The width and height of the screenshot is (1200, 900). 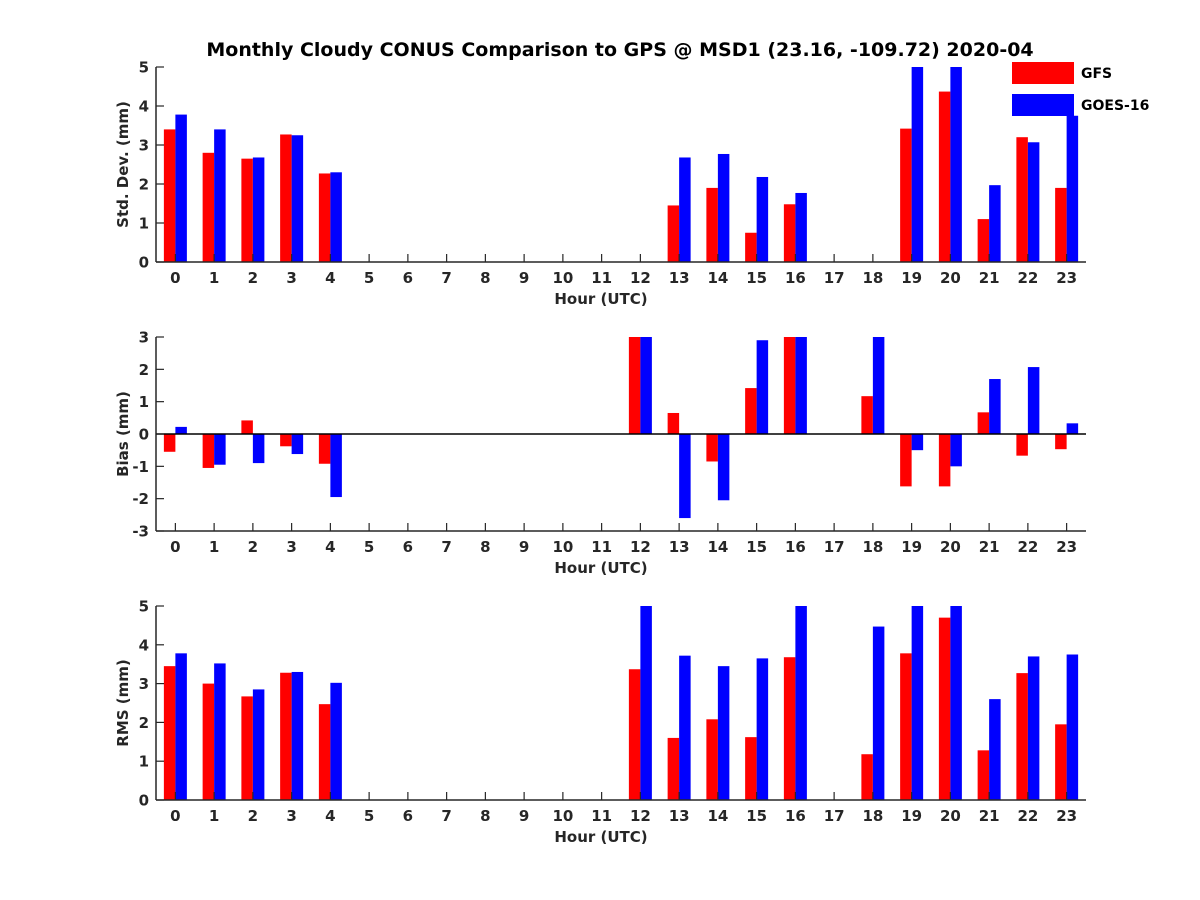 What do you see at coordinates (1066, 278) in the screenshot?
I see `x-tick-label: 23` at bounding box center [1066, 278].